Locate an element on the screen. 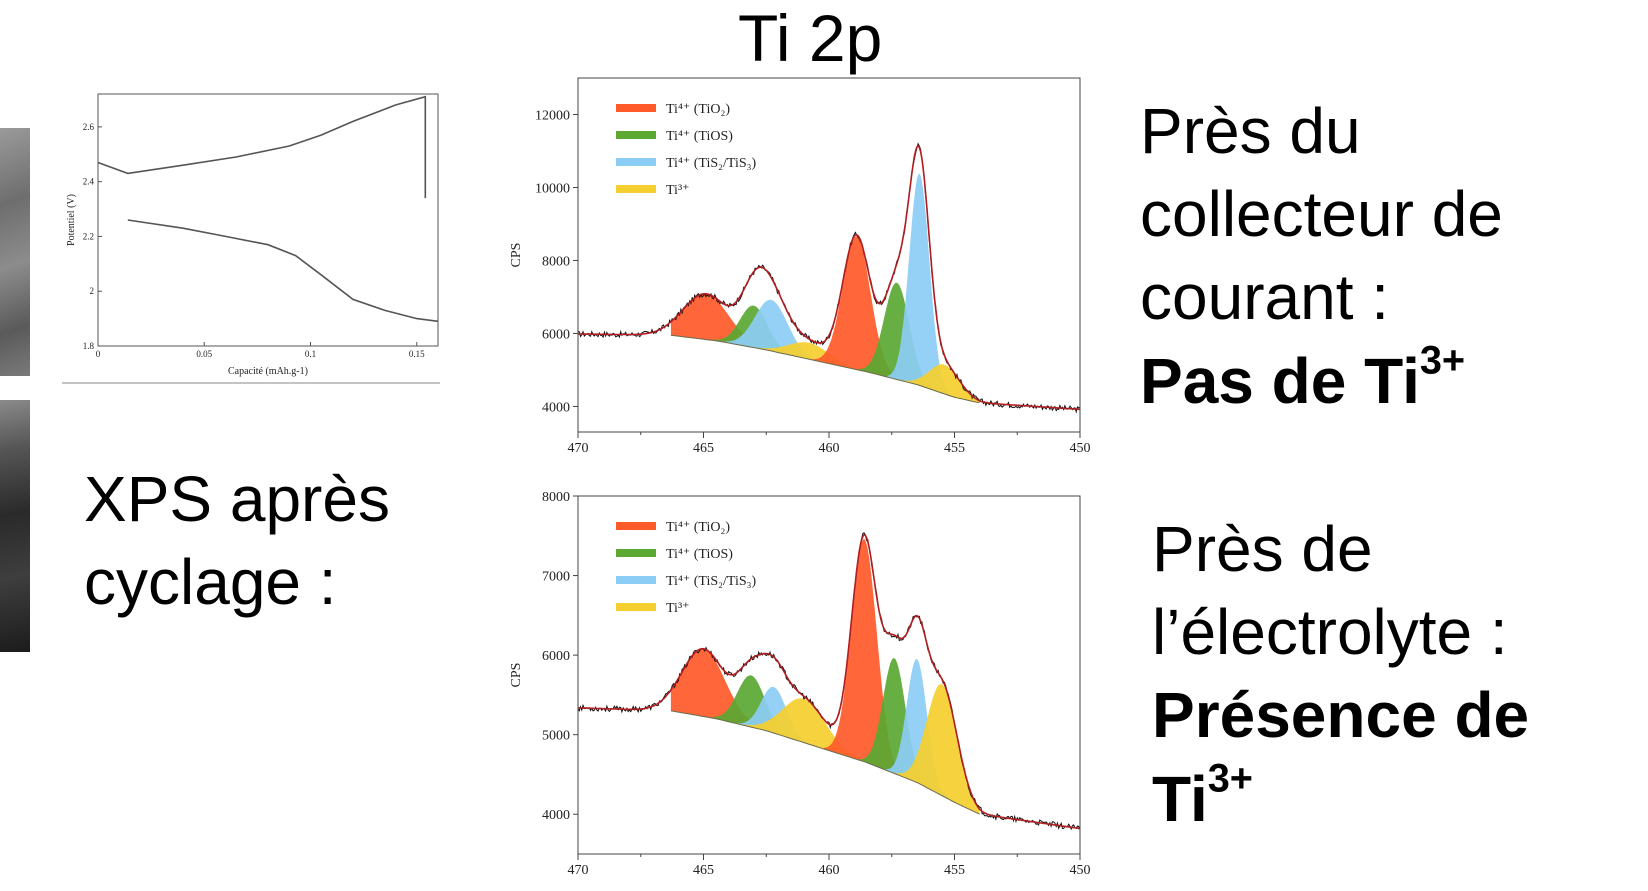 Image resolution: width=1648 pixels, height=891 pixels. x-tick-label: 0.15 is located at coordinates (417, 354).